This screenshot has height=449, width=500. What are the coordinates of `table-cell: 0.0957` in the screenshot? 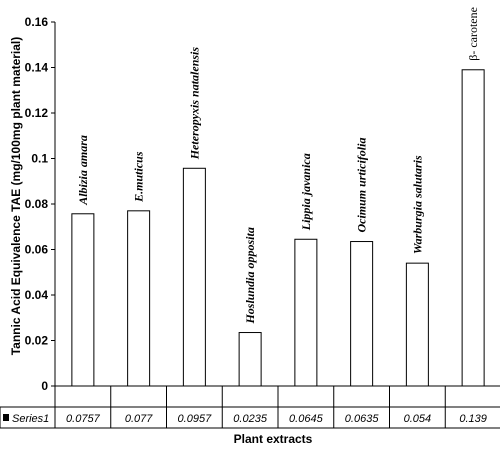 It's located at (195, 419).